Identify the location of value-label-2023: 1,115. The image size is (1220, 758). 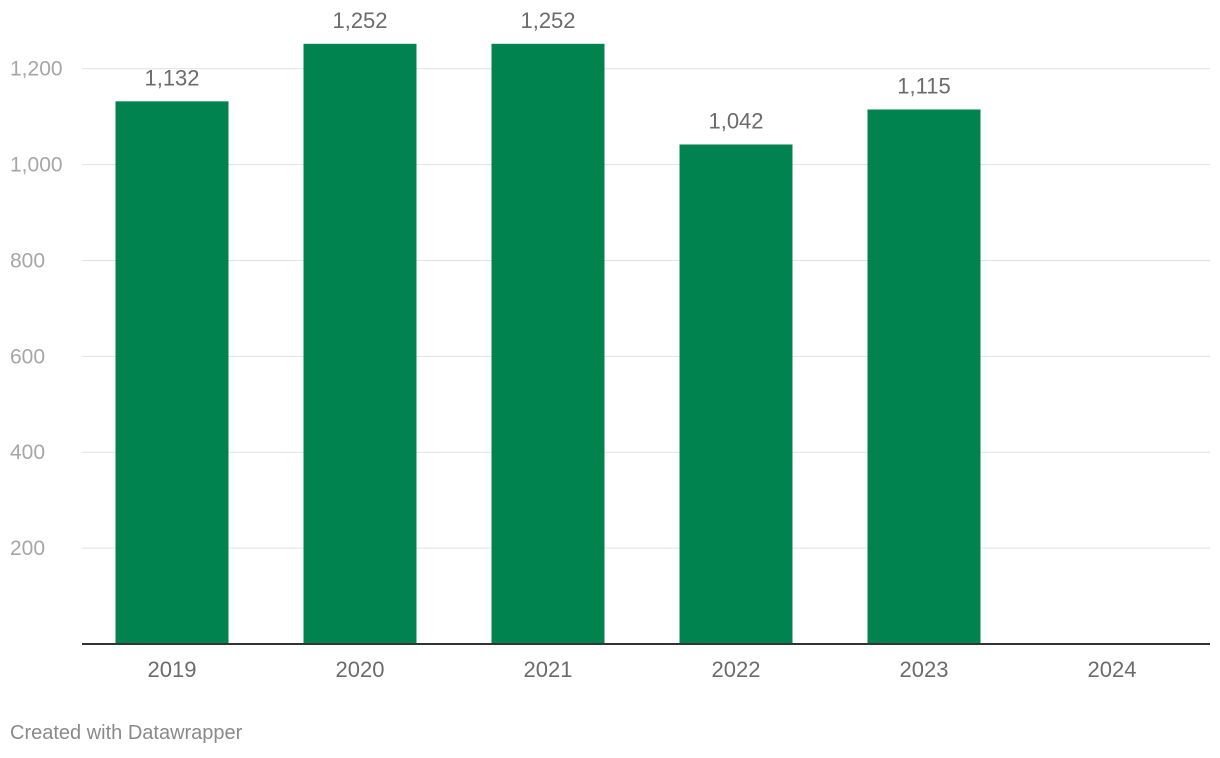
(923, 85).